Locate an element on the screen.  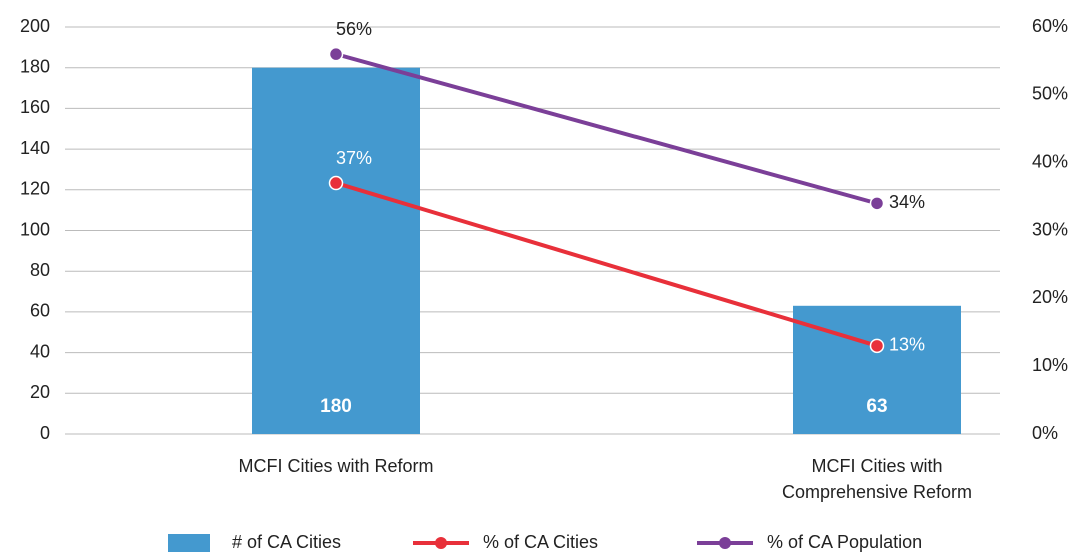
y-tick-label: 0 is located at coordinates (45, 433).